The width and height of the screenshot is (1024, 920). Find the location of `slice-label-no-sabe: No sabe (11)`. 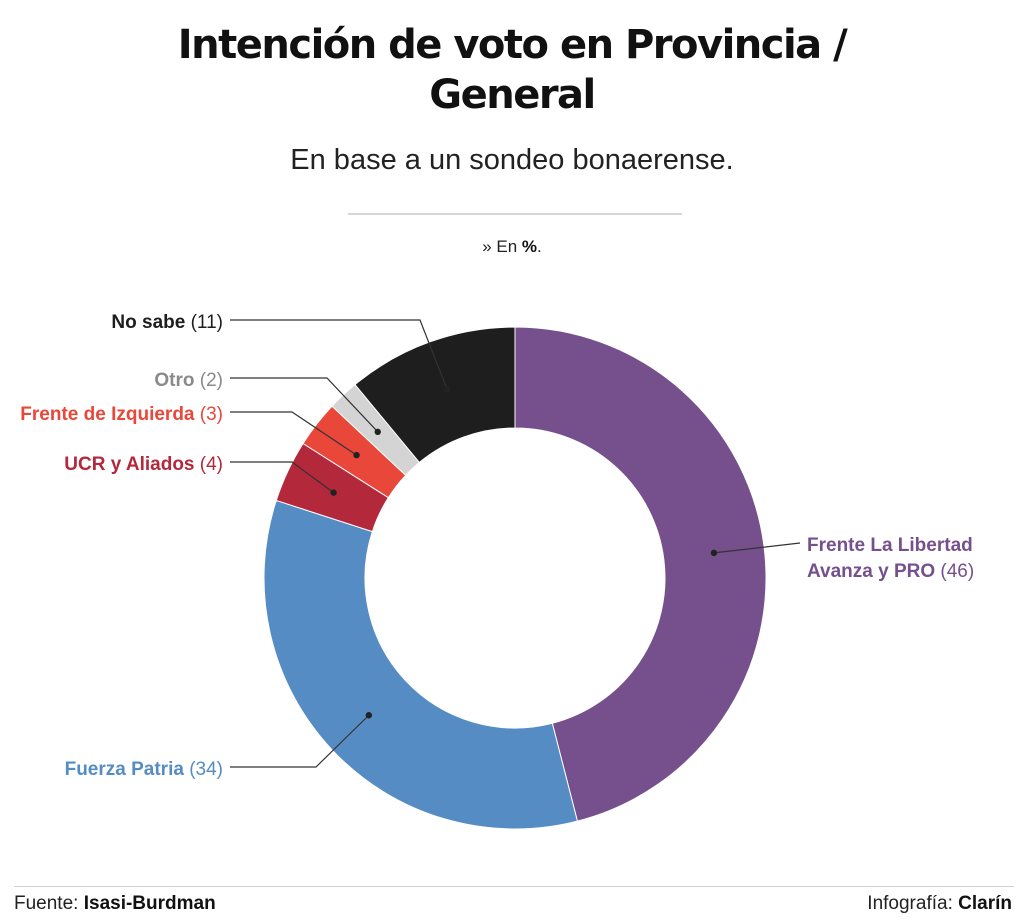

slice-label-no-sabe: No sabe (11) is located at coordinates (167, 322).